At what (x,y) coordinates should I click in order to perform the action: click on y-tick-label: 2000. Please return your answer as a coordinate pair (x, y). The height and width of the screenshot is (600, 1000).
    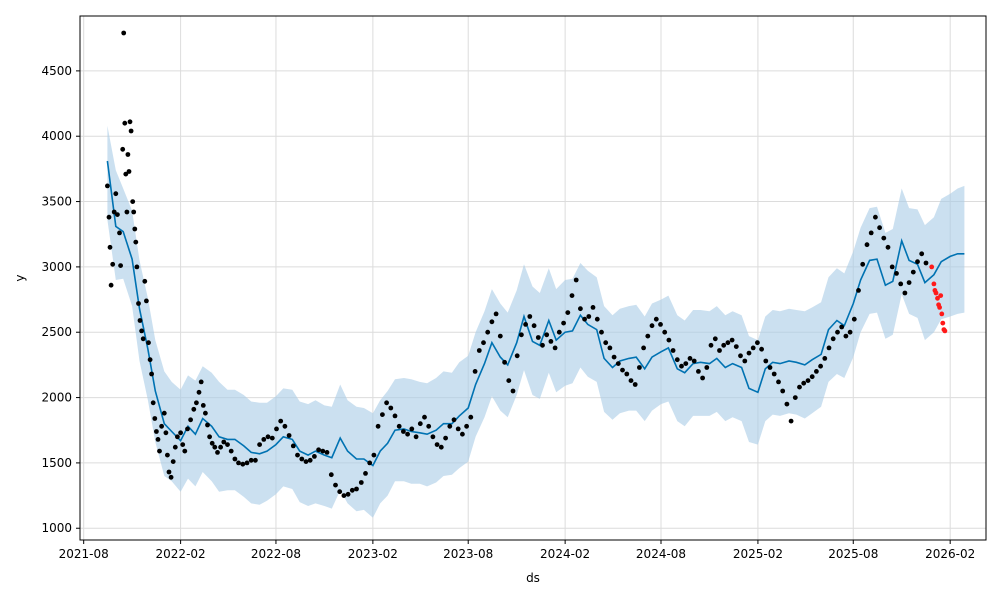
    Looking at the image, I should click on (56, 398).